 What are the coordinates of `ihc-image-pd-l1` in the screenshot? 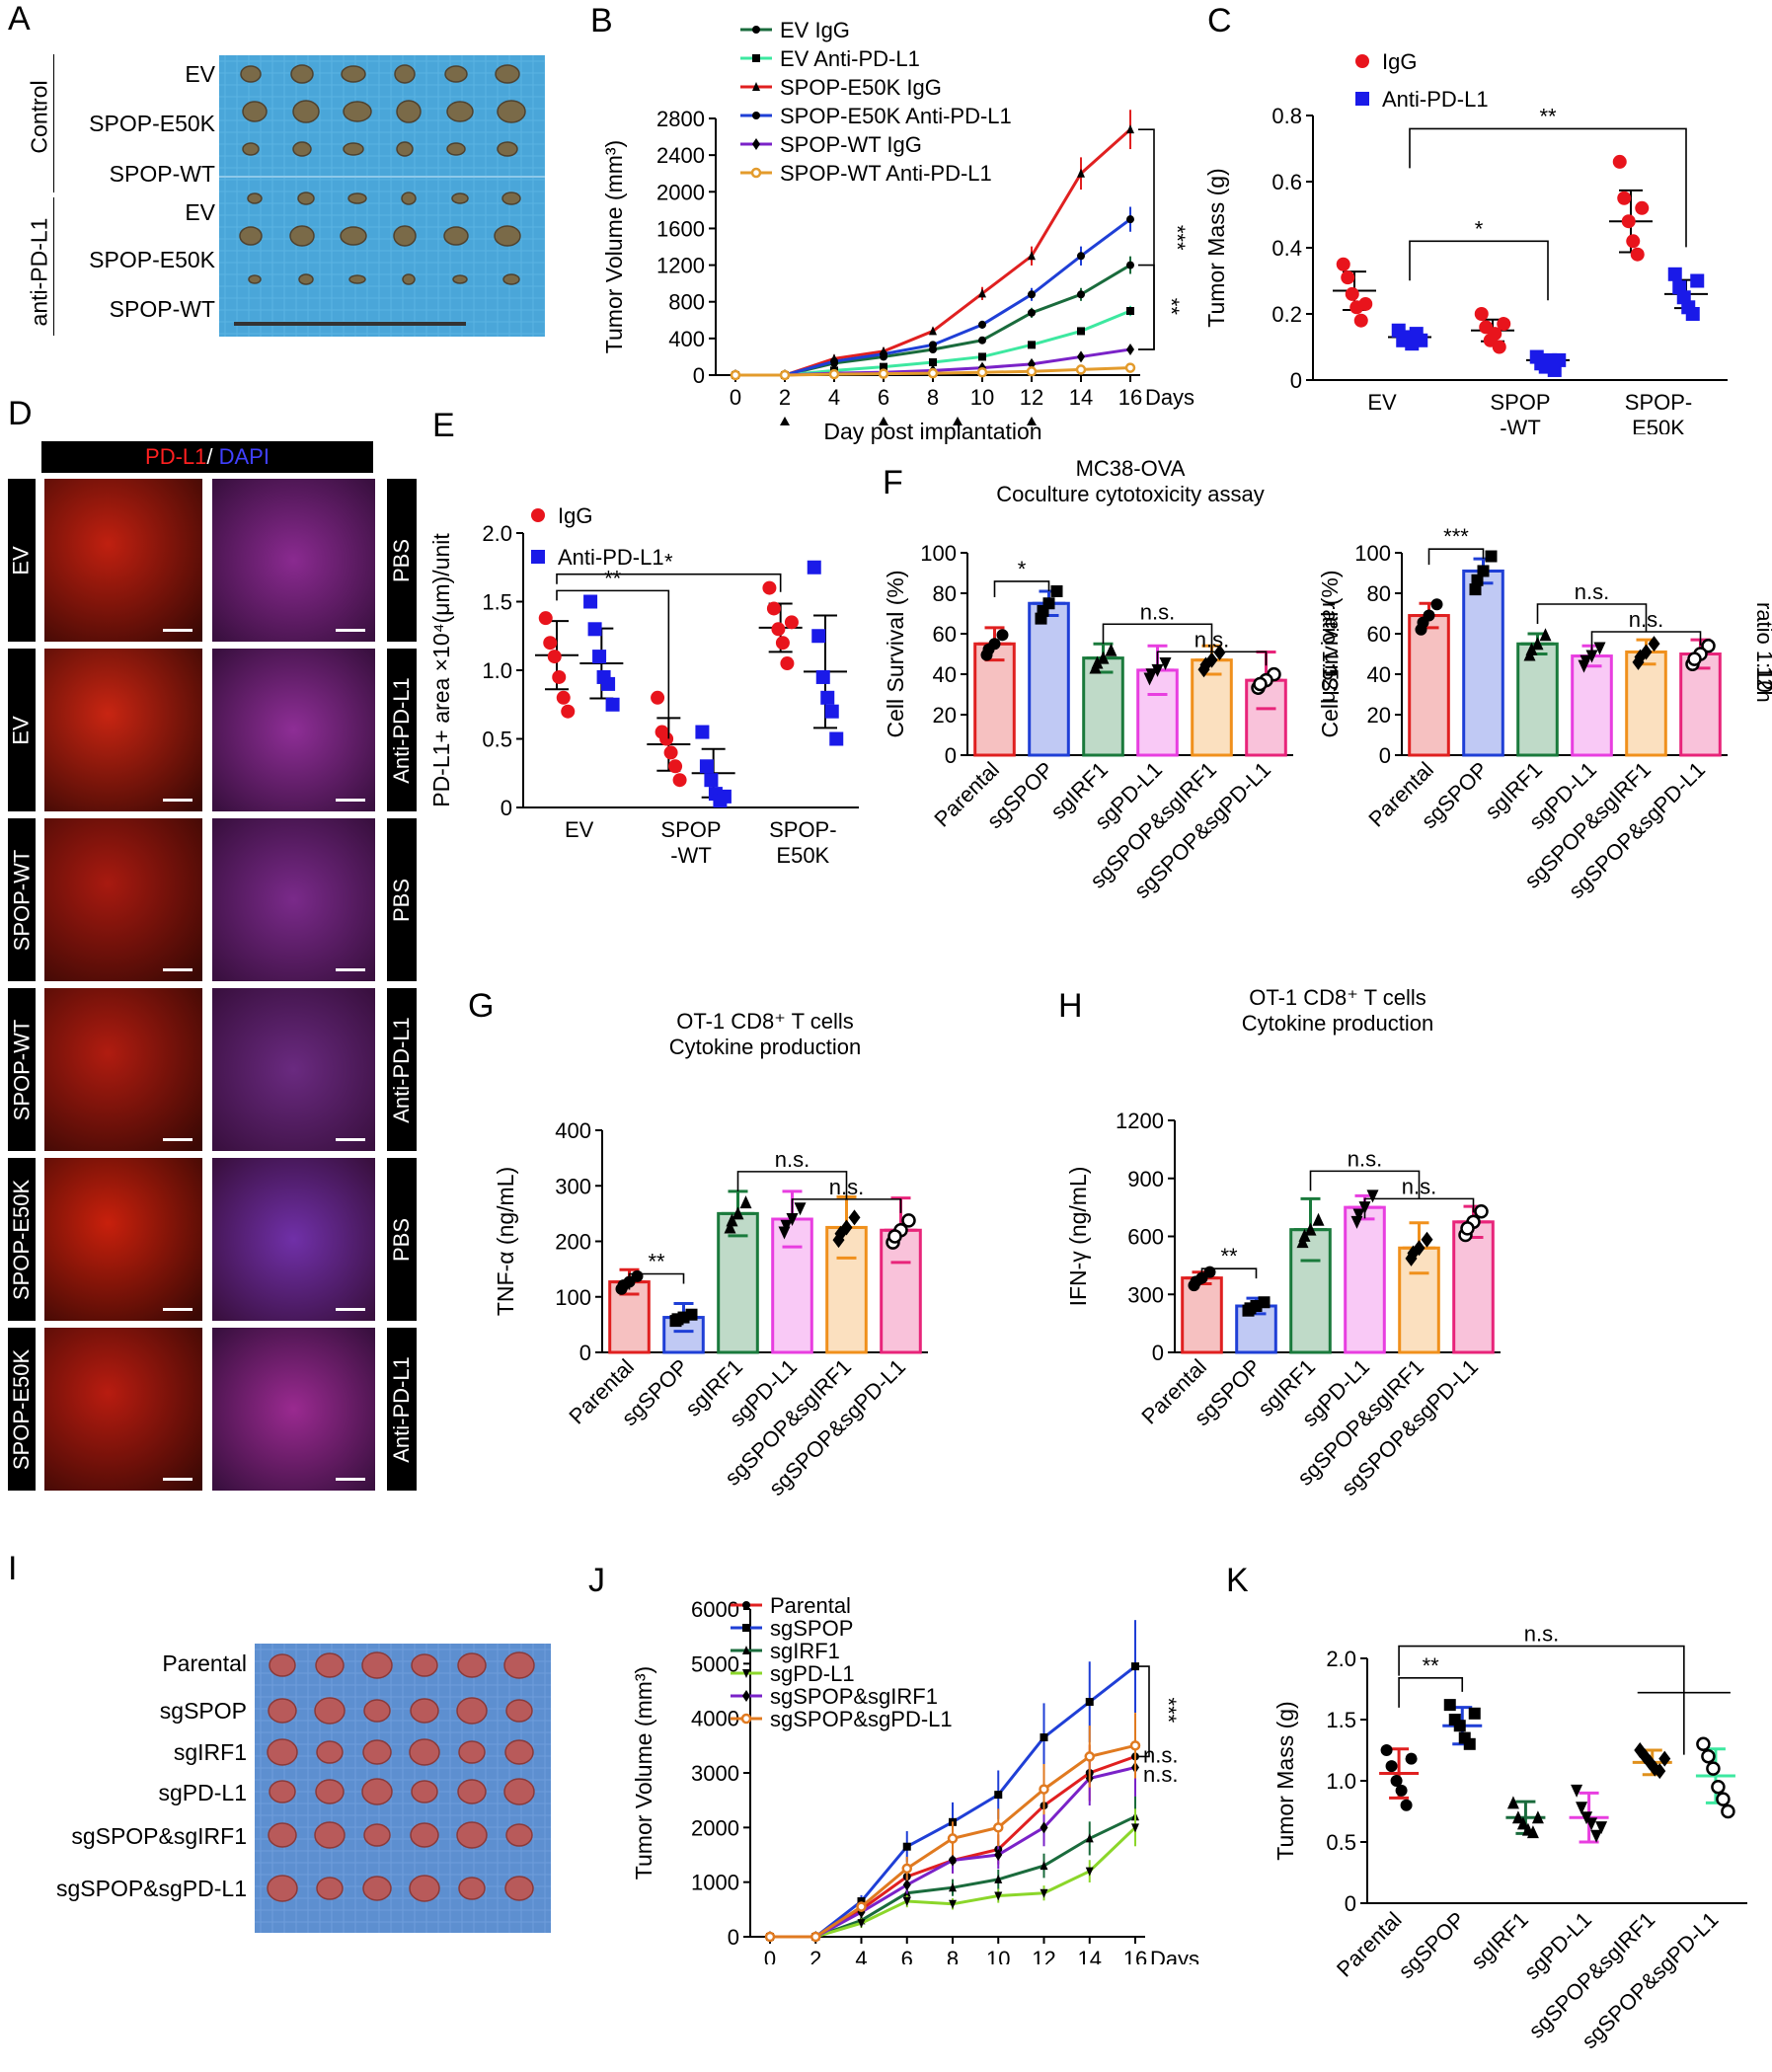 It's located at (123, 1069).